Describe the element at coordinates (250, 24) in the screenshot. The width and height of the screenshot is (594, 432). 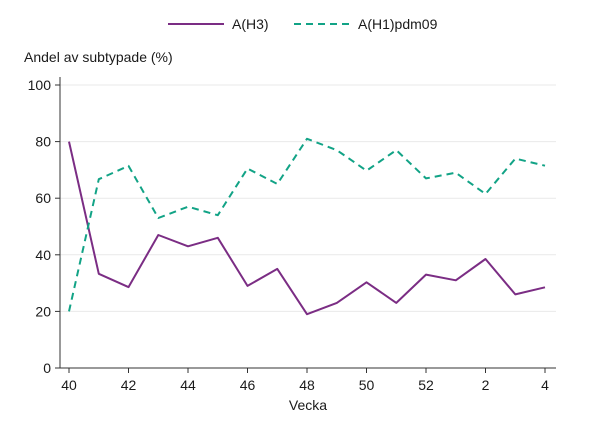
I see `legend-label-a-h3: A(H3)` at that location.